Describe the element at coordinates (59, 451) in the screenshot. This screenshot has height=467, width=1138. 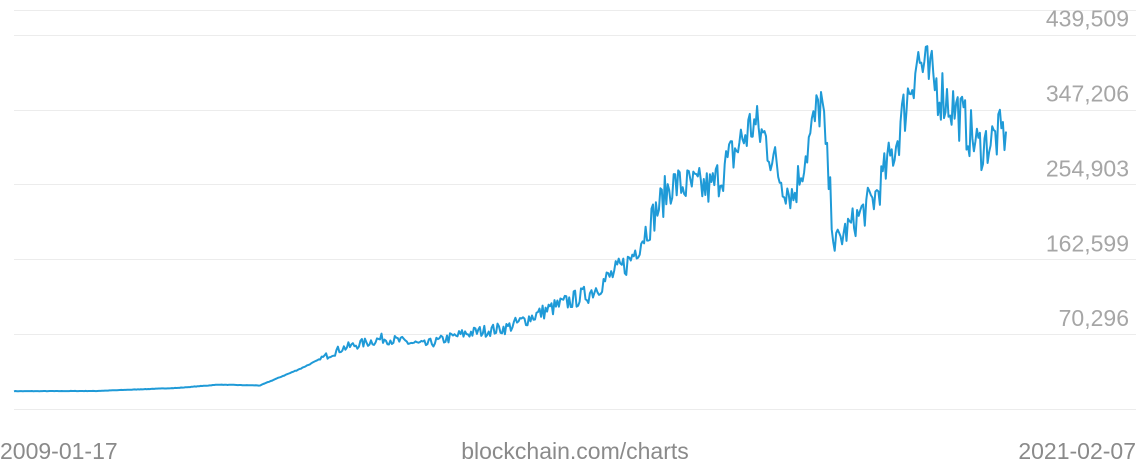
I see `x-start-label: 2009-01-17` at that location.